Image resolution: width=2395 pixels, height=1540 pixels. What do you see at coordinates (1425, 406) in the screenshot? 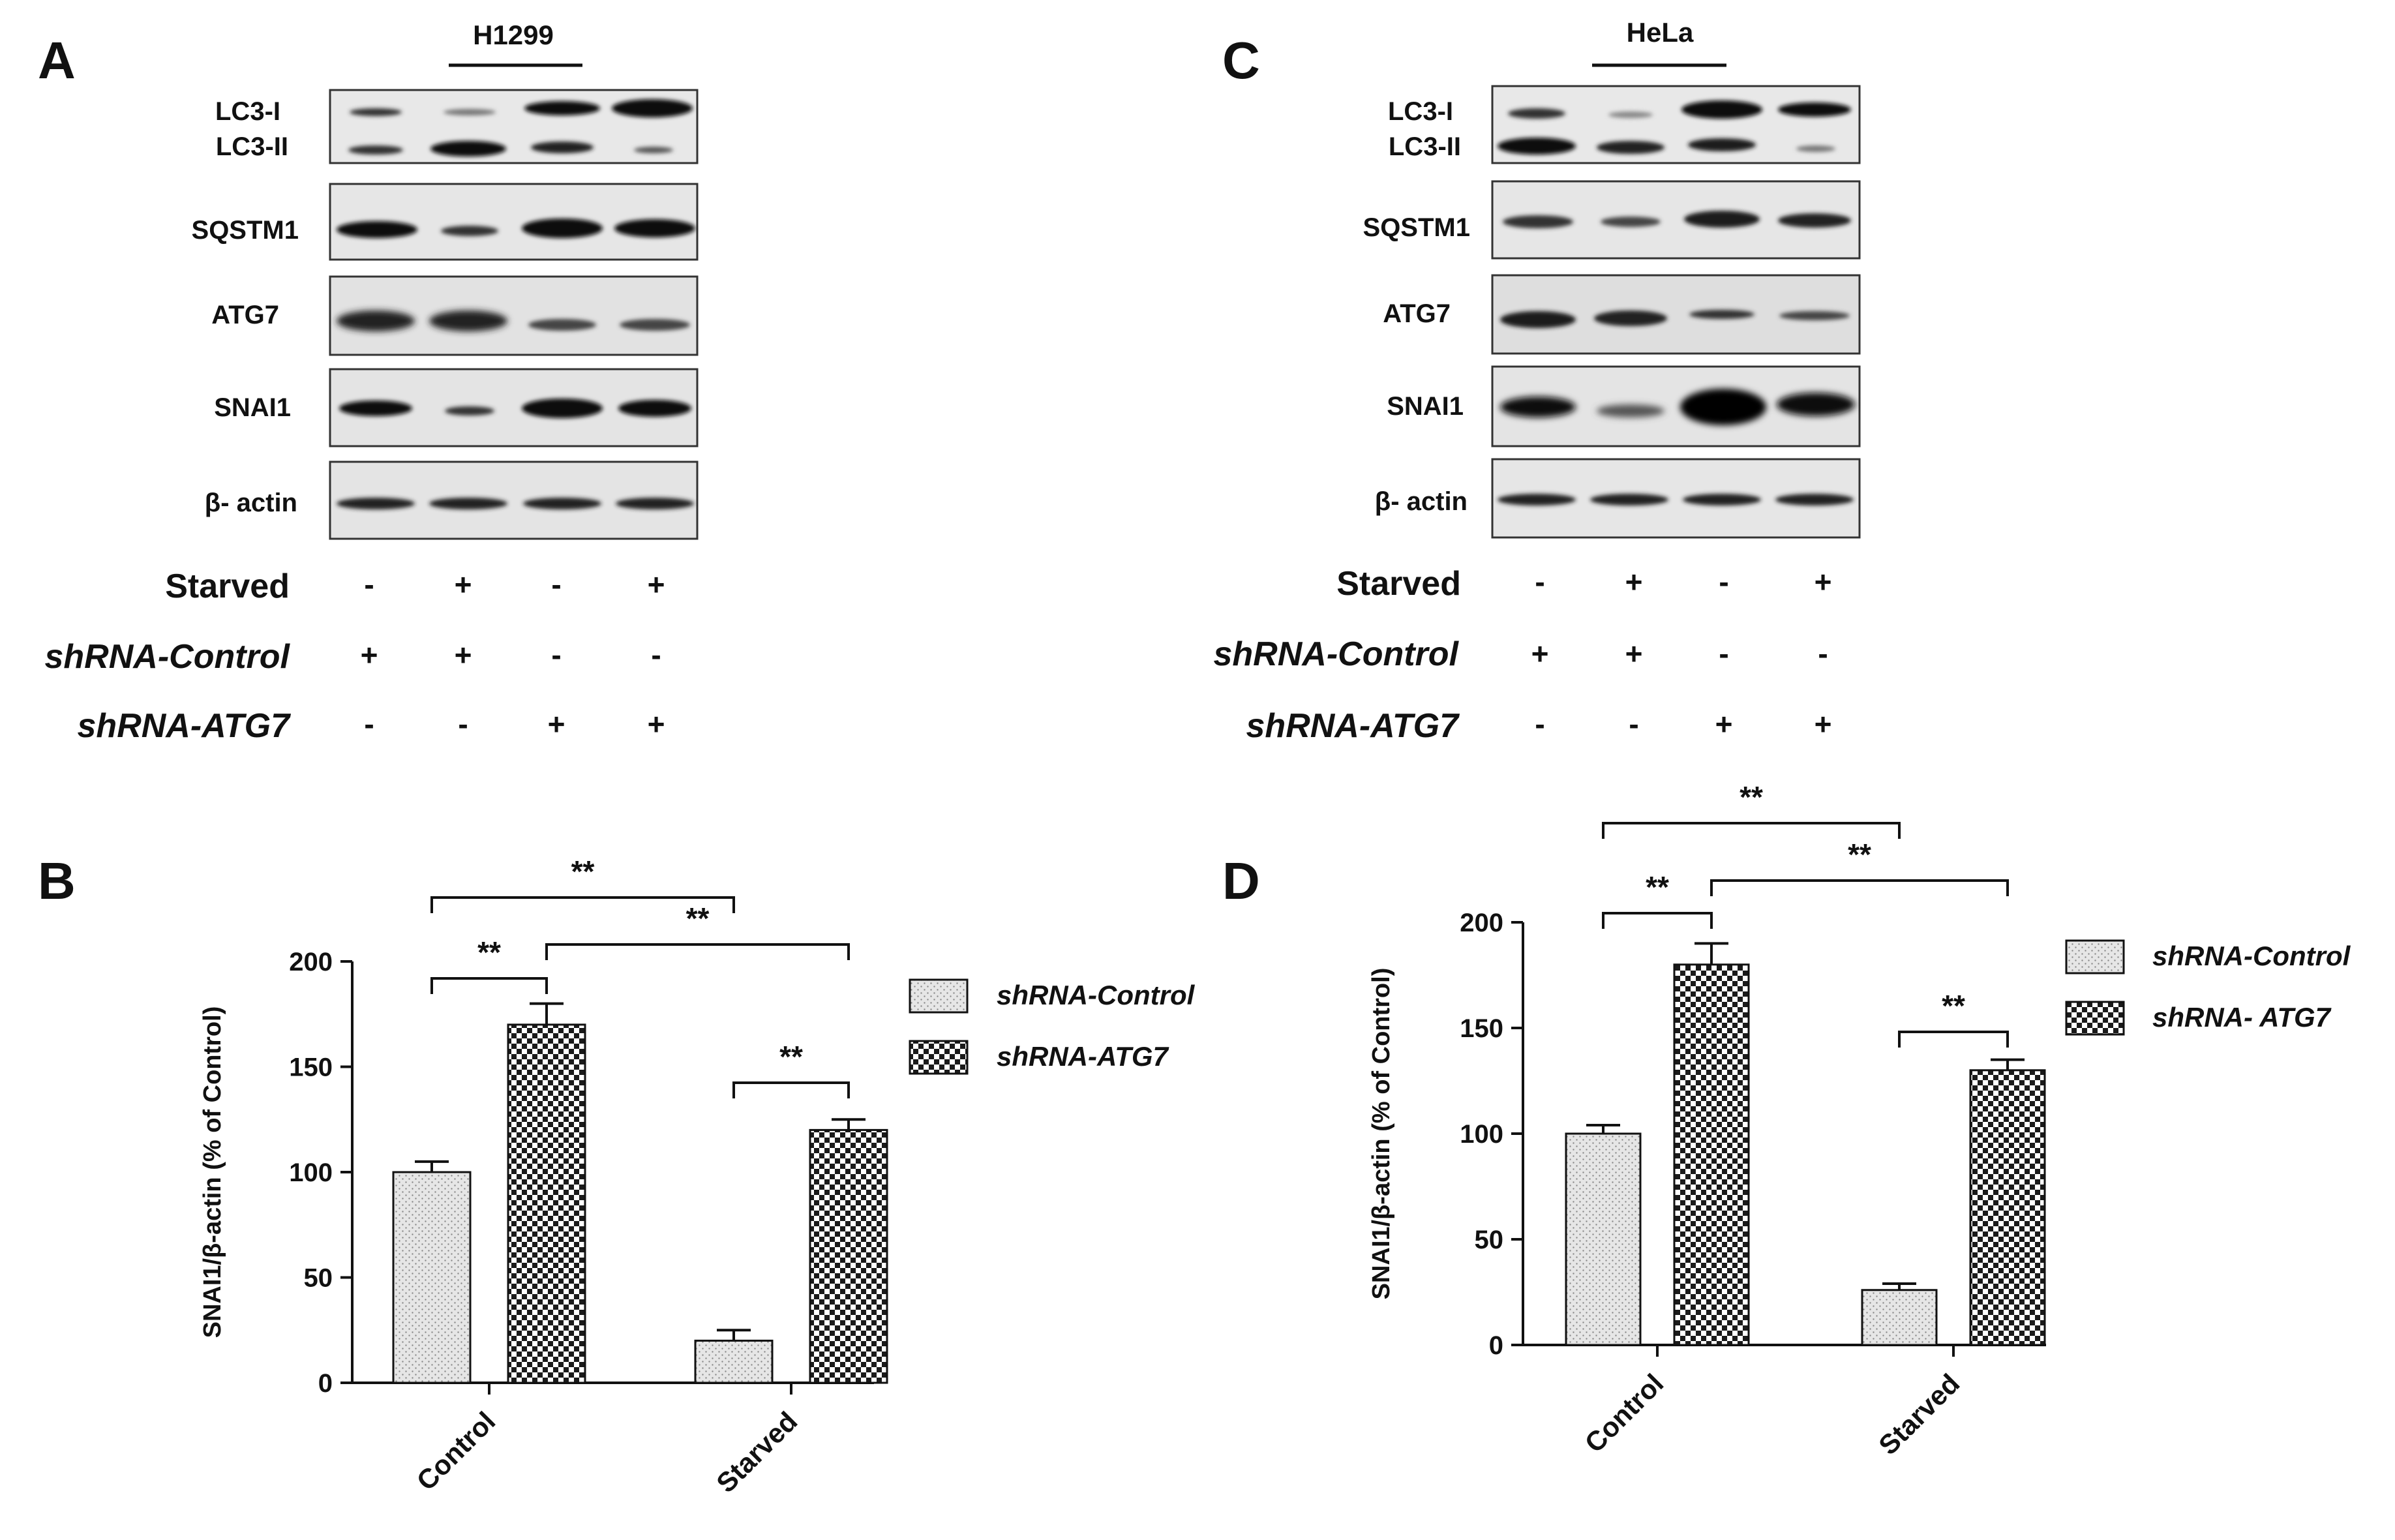
I see `band-label-snai1-c: SNAI1` at bounding box center [1425, 406].